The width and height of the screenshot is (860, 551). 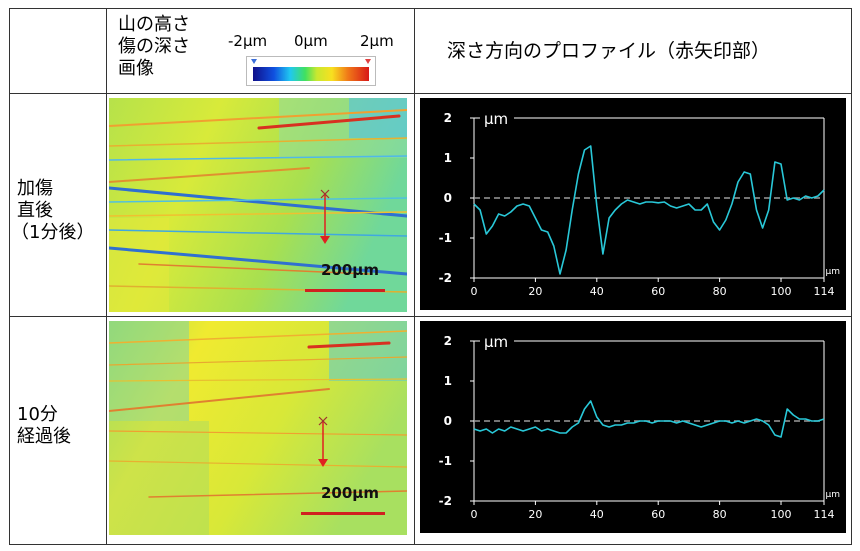 I want to click on row-label-line: 加傷, so click(x=35, y=188).